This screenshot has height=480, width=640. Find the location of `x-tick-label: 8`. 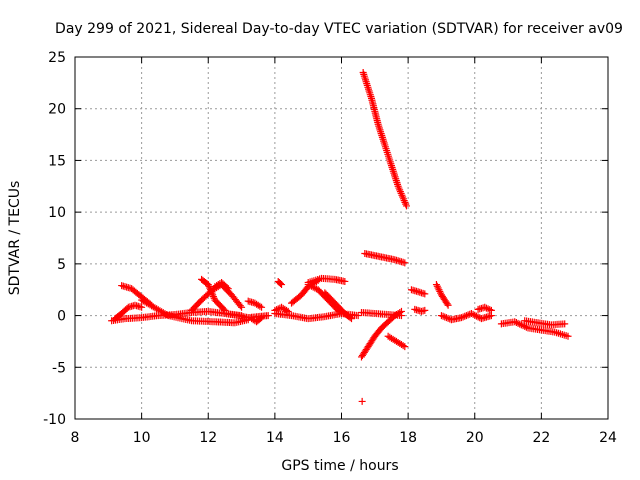

x-tick-label: 8 is located at coordinates (75, 438).